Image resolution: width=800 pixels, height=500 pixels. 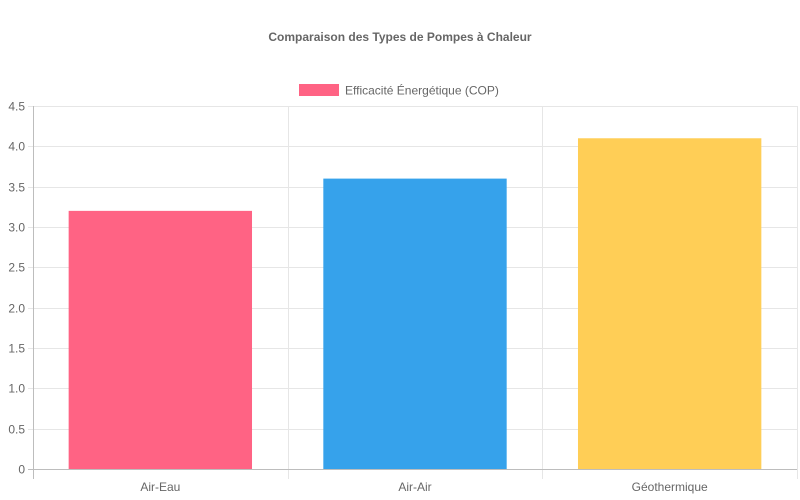 What do you see at coordinates (16, 107) in the screenshot?
I see `y-tick-label: 4.5` at bounding box center [16, 107].